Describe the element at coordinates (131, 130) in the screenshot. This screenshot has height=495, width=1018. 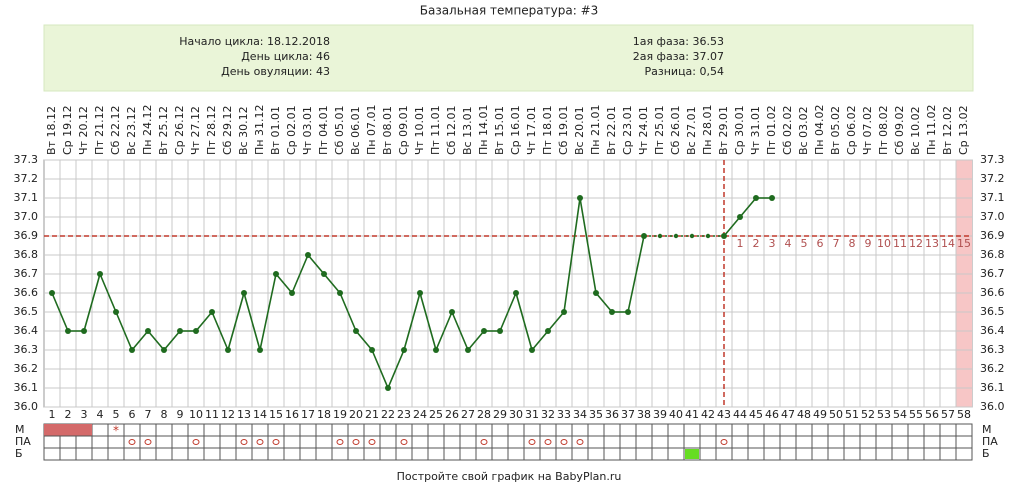
I see `date-label: Вс 23.12` at that location.